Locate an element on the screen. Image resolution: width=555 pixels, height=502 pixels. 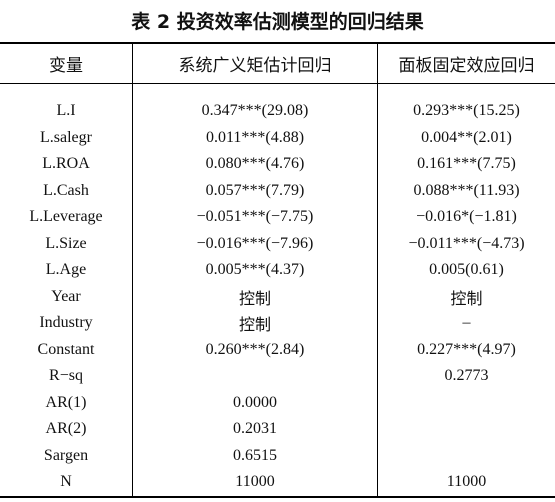
row-label: R−sq is located at coordinates (66, 376).